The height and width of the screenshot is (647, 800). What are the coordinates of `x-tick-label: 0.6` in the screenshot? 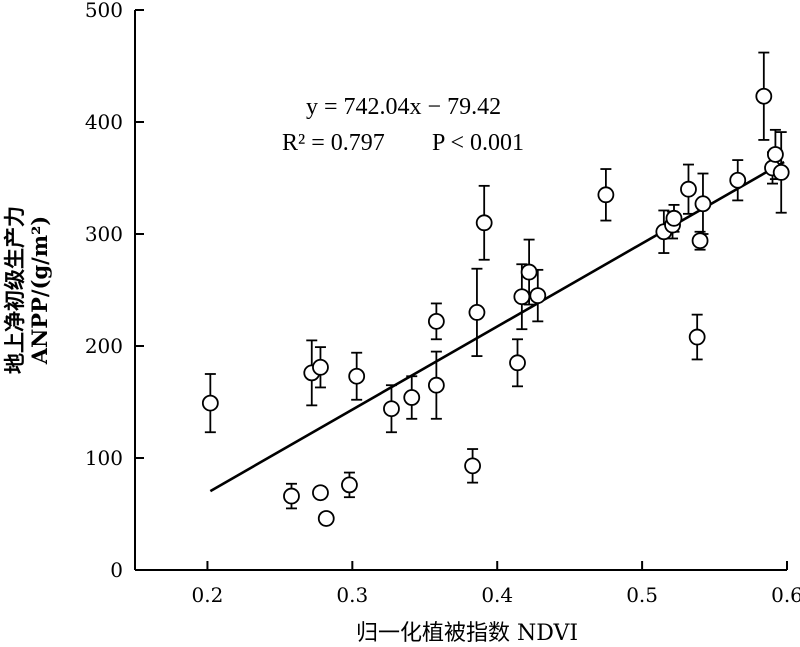 It's located at (785, 595).